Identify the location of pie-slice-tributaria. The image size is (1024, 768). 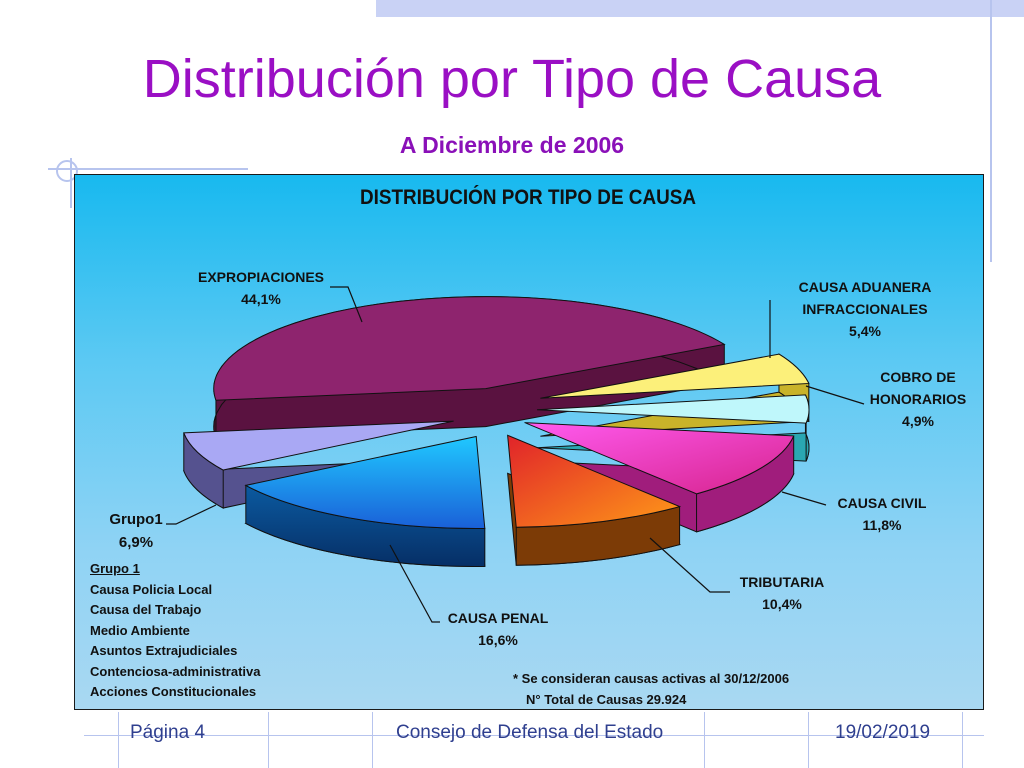
(594, 500).